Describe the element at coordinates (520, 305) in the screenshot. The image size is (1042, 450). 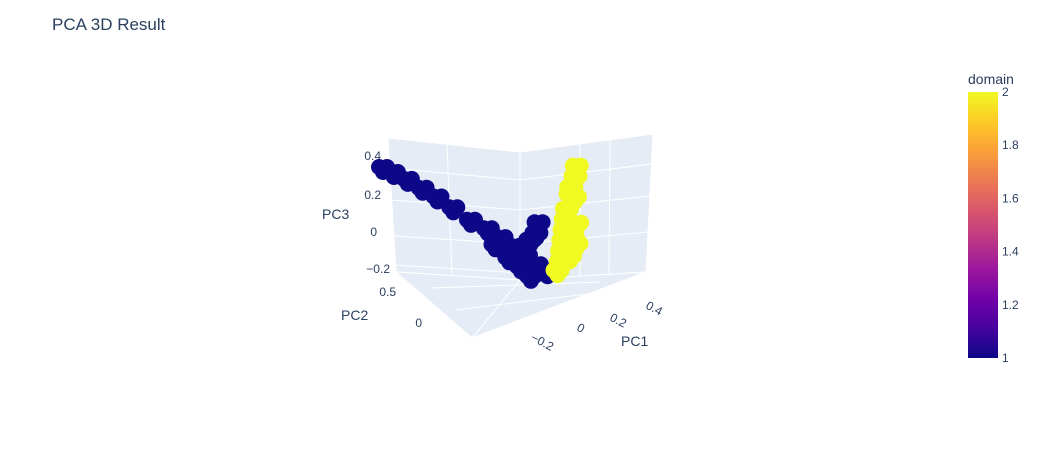
I see `floor` at that location.